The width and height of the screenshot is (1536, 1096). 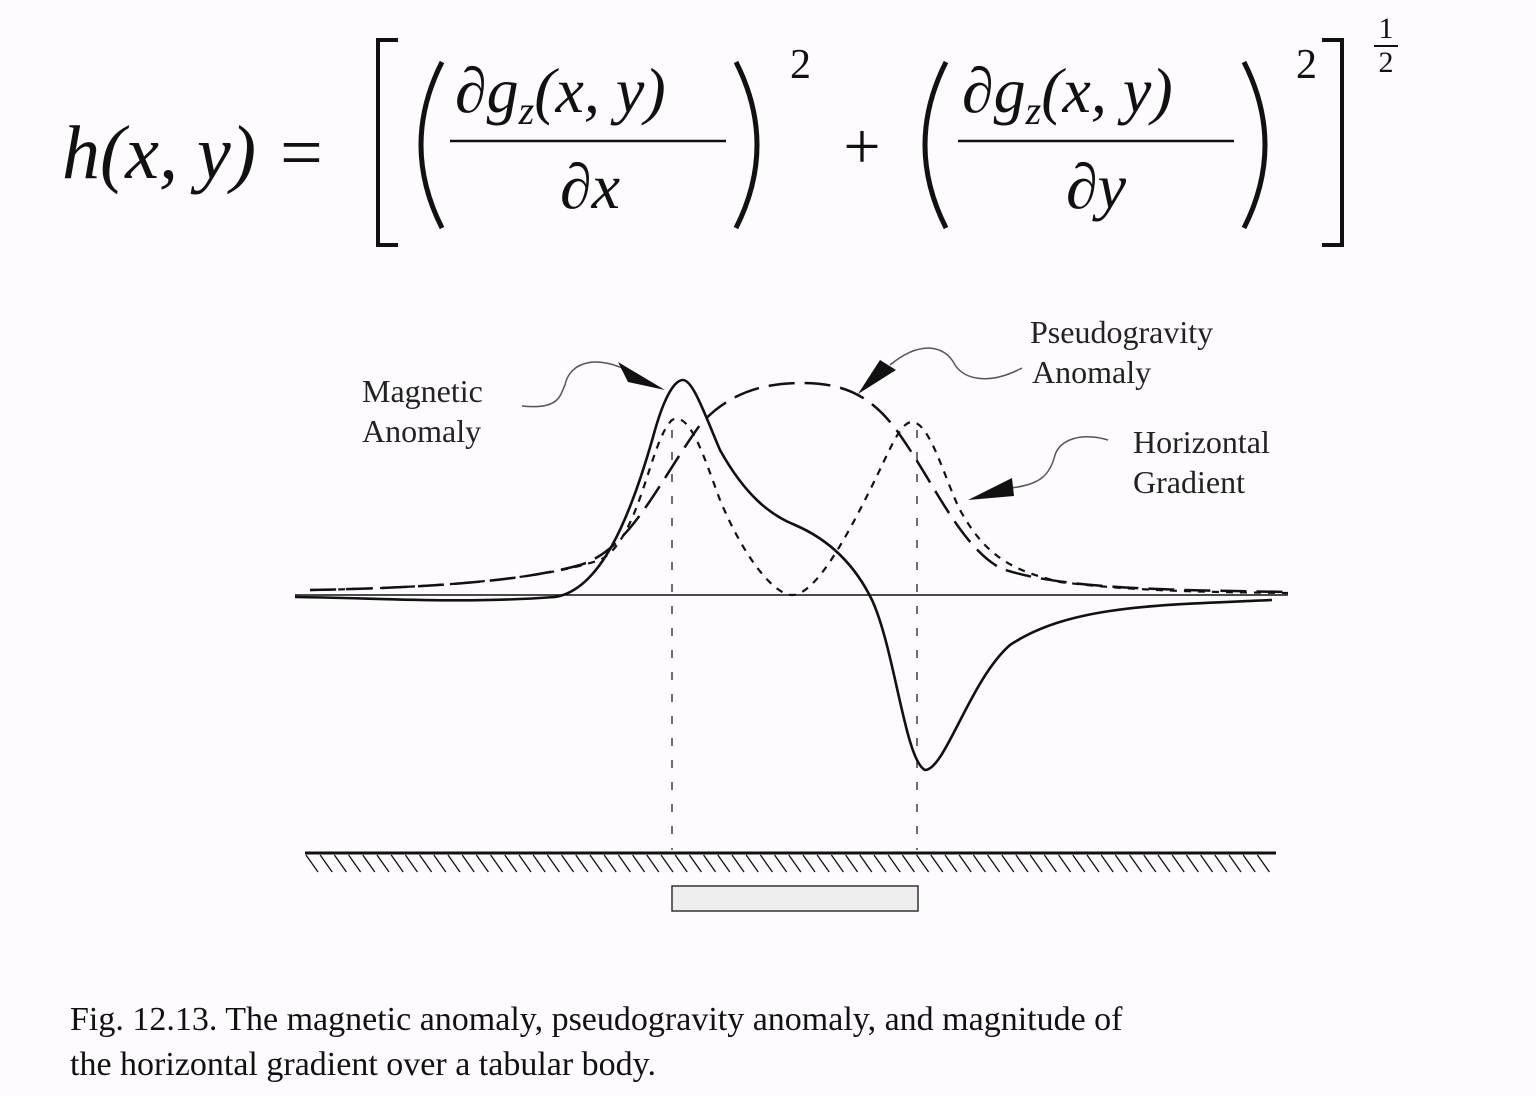 What do you see at coordinates (795, 898) in the screenshot?
I see `tabular-body` at bounding box center [795, 898].